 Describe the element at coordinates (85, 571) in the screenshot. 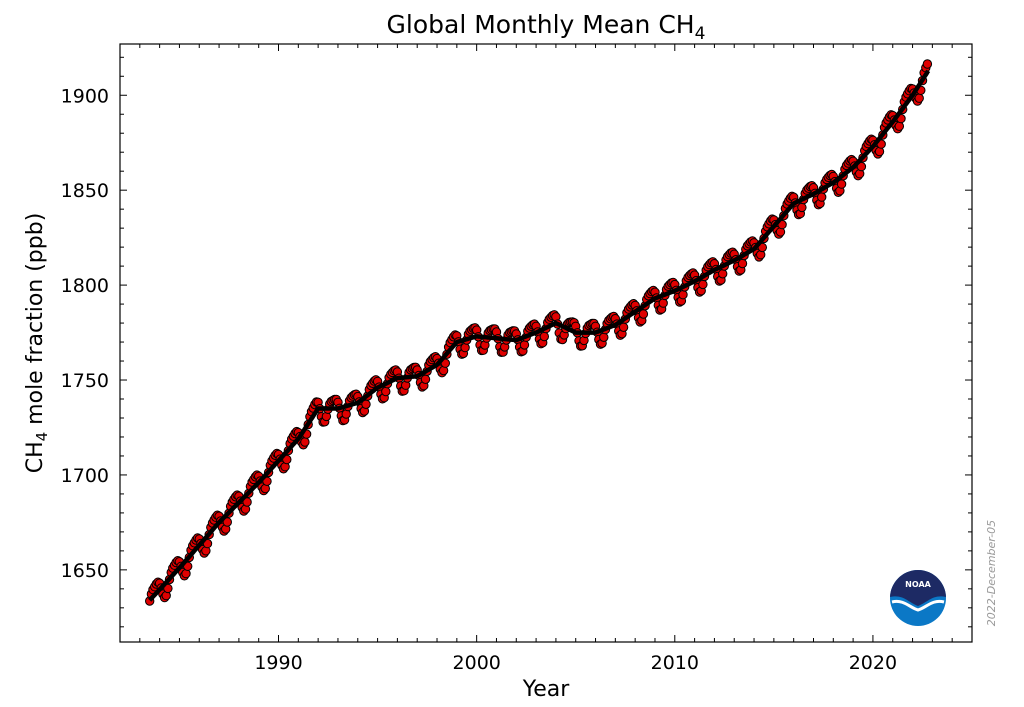

I see `y-tick-label: 1650` at that location.